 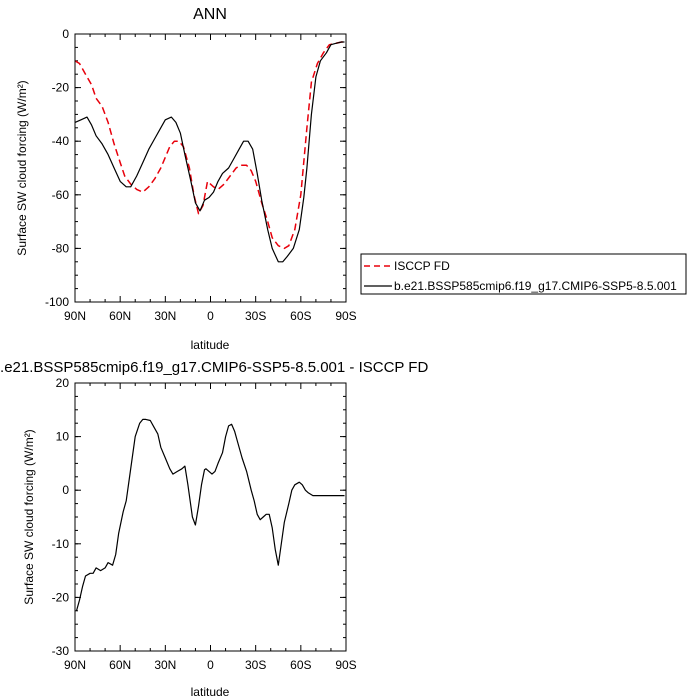 What do you see at coordinates (61, 651) in the screenshot?
I see `y-tick-label: -30` at bounding box center [61, 651].